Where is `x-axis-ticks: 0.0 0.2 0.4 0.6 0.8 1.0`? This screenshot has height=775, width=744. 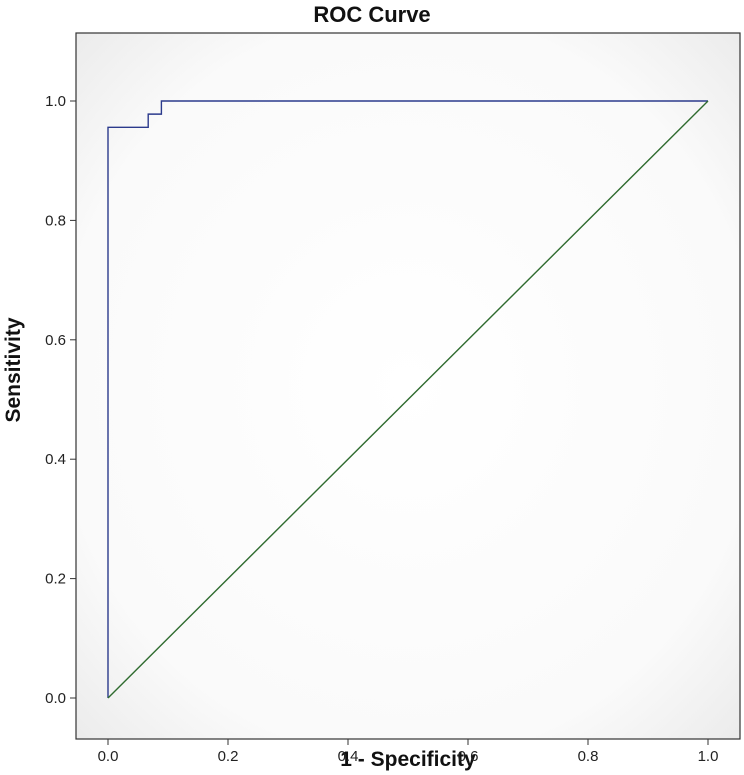
x-axis-ticks: 0.0 0.2 0.4 0.6 0.8 1.0 is located at coordinates (408, 752).